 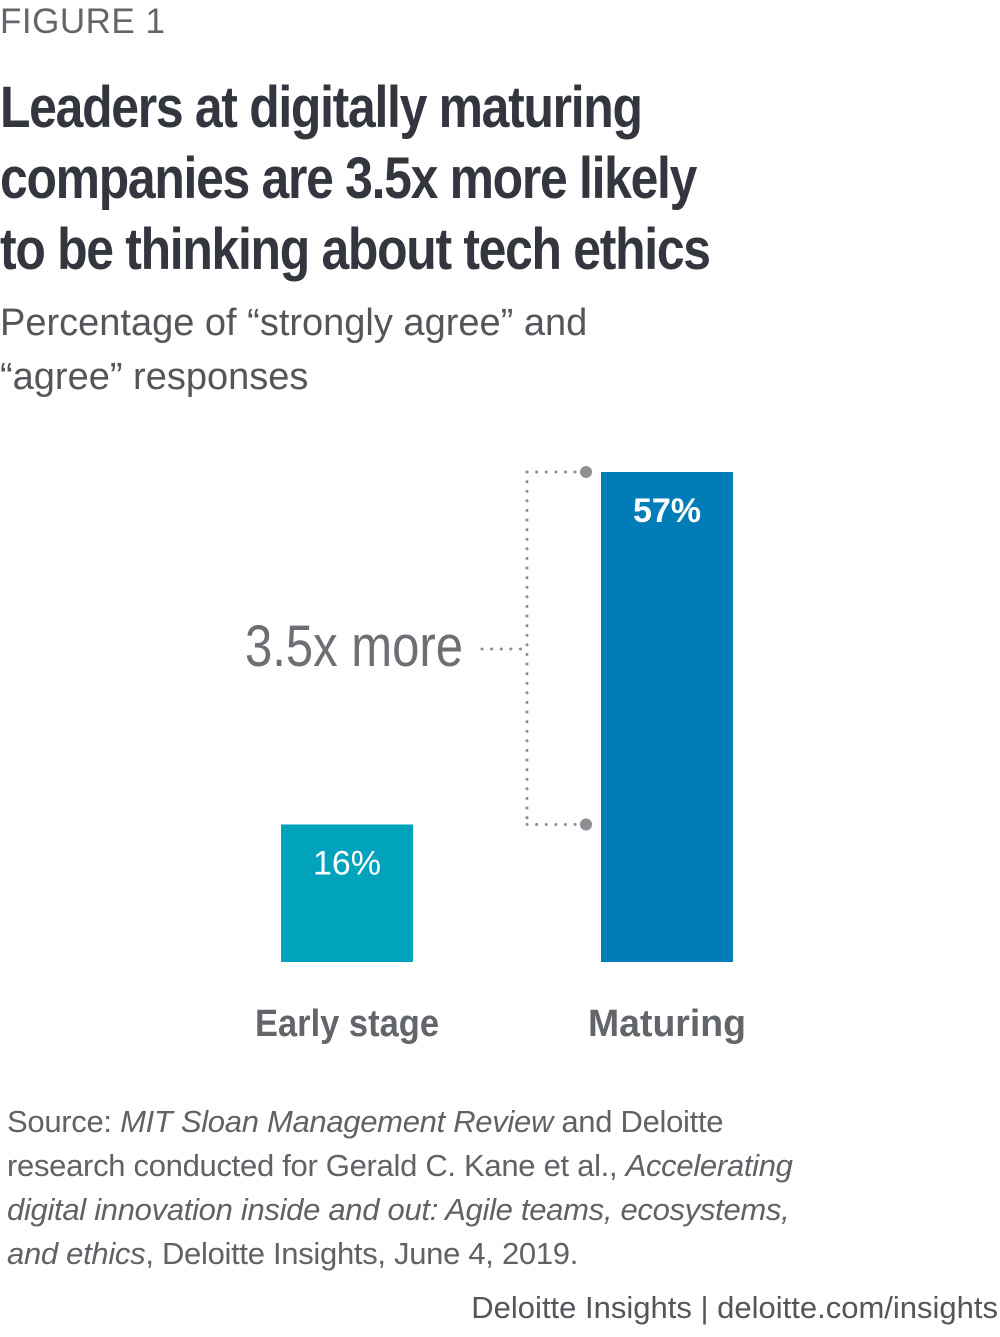 What do you see at coordinates (347, 893) in the screenshot?
I see `bar-early-stage` at bounding box center [347, 893].